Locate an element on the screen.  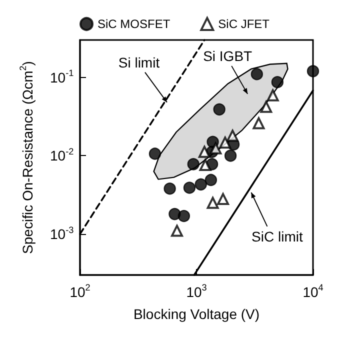
annotation: Si limit is located at coordinates (139, 62).